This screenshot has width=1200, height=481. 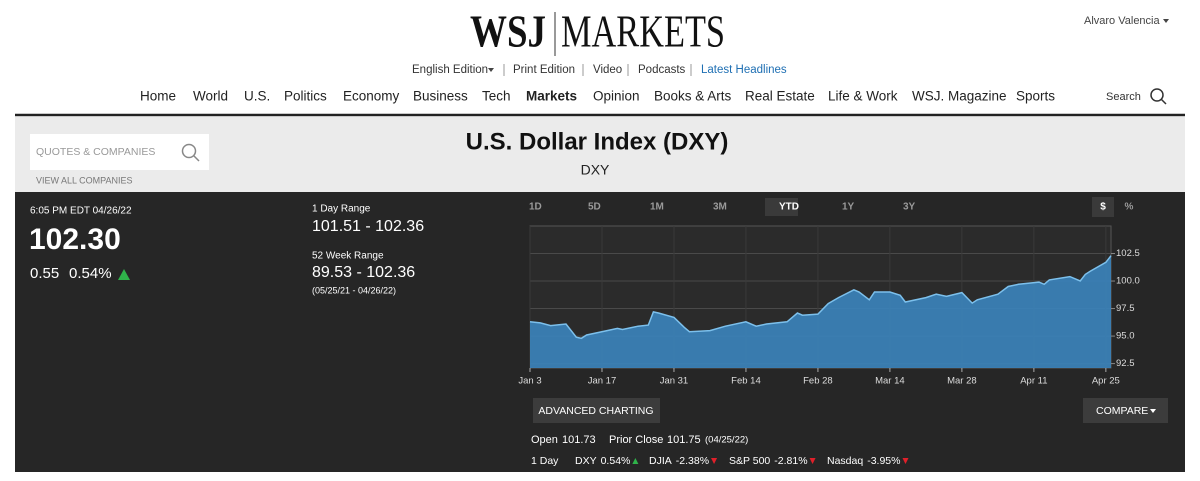 What do you see at coordinates (636, 440) in the screenshot?
I see `stat-label: Prior Close` at bounding box center [636, 440].